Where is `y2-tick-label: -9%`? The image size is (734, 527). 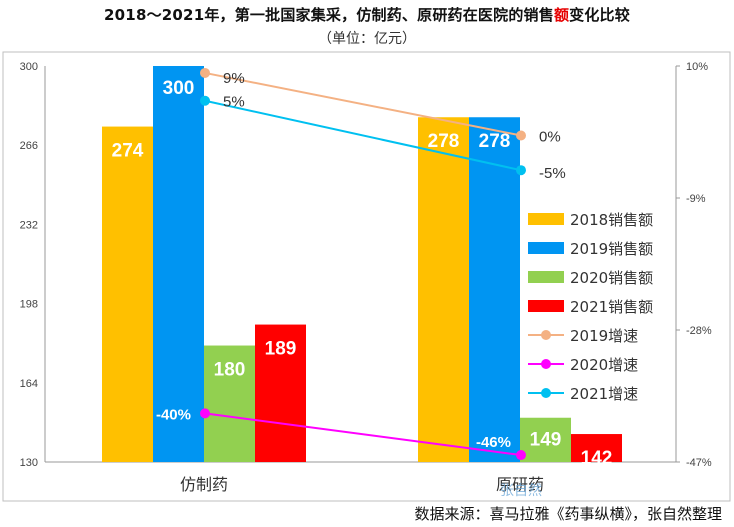 y2-tick-label: -9% is located at coordinates (696, 199).